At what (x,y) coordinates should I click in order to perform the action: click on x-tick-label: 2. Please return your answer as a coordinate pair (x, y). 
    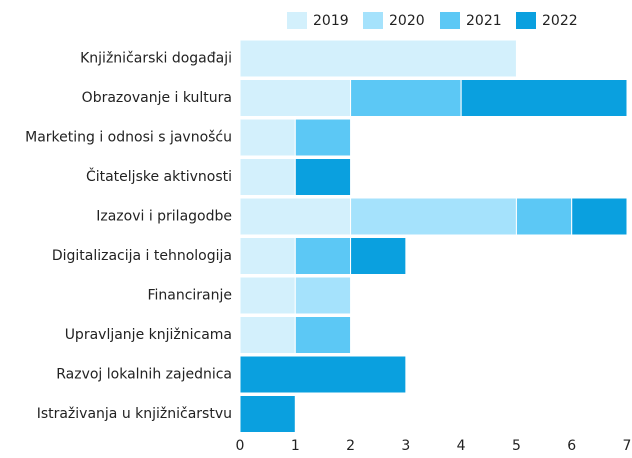
    Looking at the image, I should click on (350, 446).